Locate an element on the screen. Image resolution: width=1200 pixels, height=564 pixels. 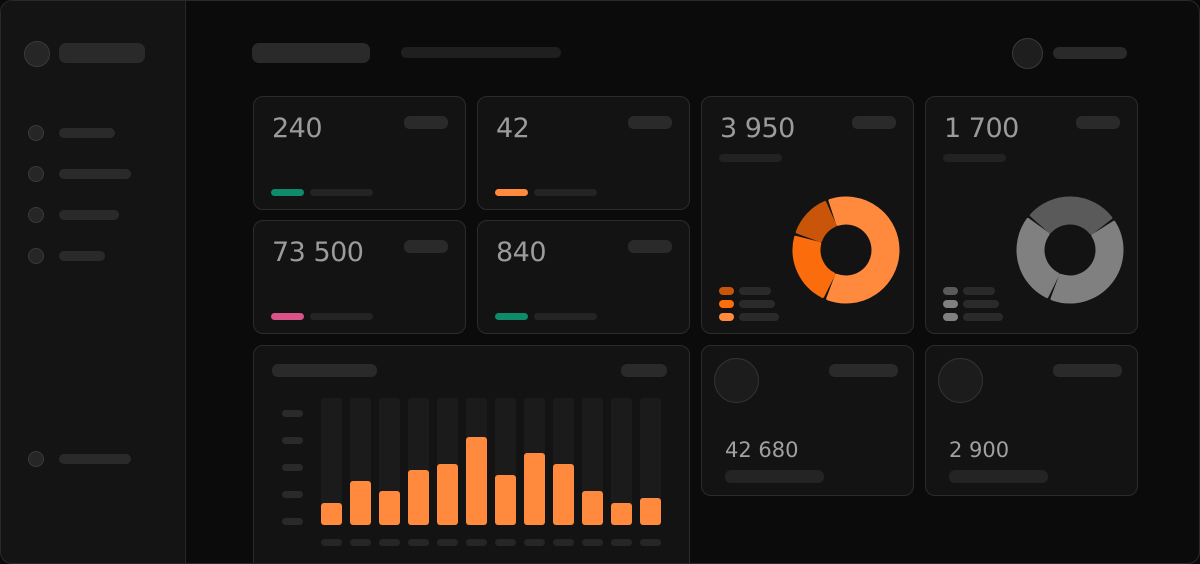
mini-caption-placeholder is located at coordinates (774, 476).